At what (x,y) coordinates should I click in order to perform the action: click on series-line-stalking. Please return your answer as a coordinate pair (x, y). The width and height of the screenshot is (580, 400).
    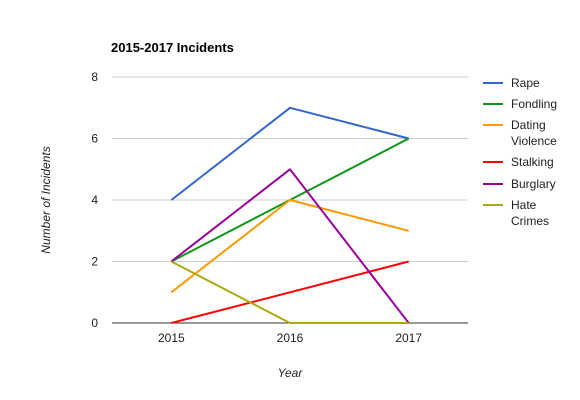
    Looking at the image, I should click on (290, 292).